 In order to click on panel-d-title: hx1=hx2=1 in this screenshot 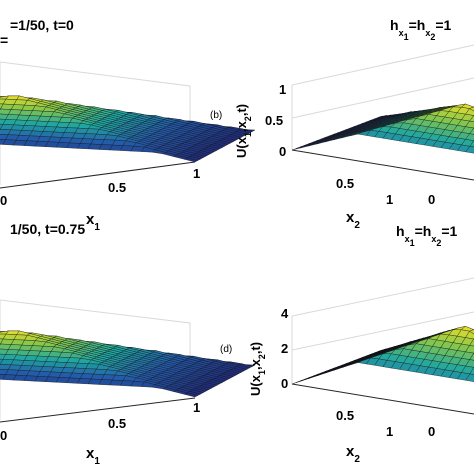, I will do `click(427, 235)`.